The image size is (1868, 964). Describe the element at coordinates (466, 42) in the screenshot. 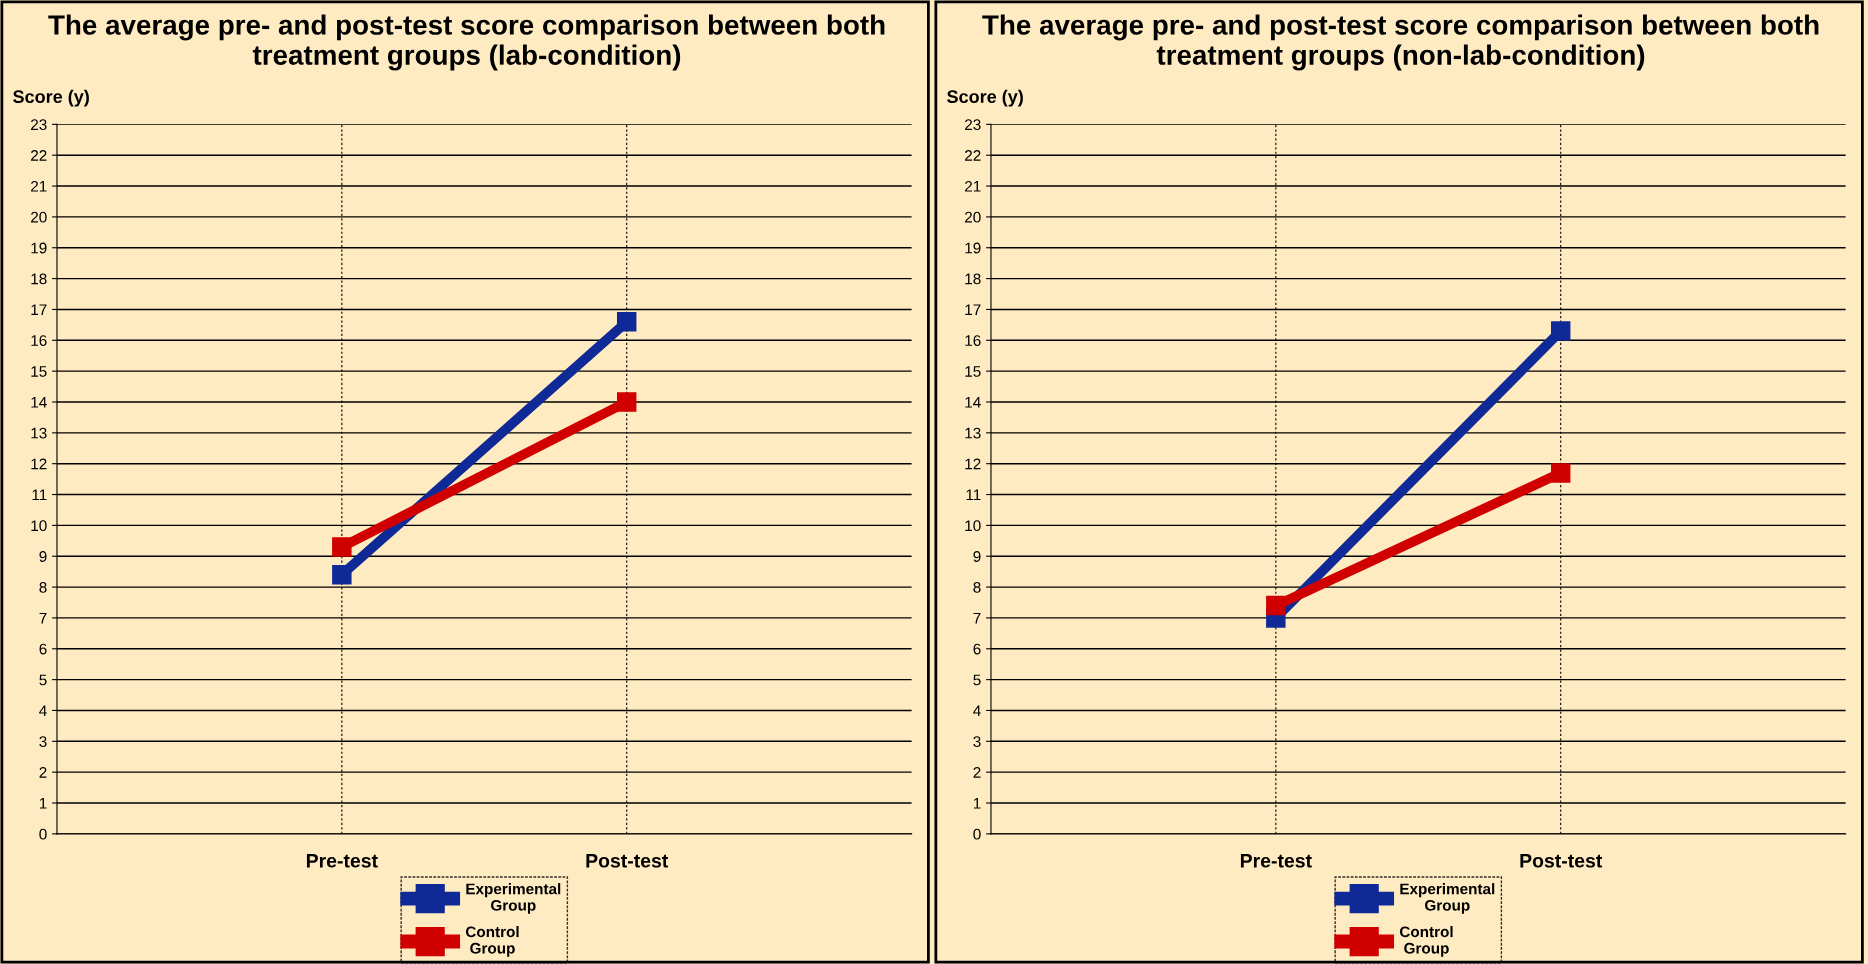

I see `chart-title: The average pre- and post-test score comparison between both treatment groups (lab-condition)` at that location.